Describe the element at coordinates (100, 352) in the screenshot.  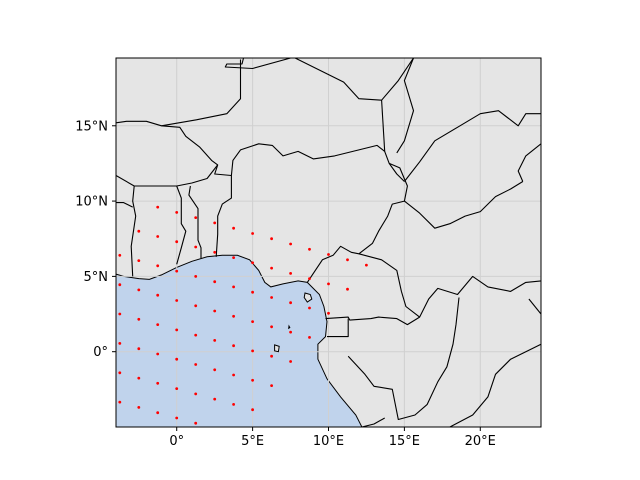
I see `y-tick-label: 0°` at that location.